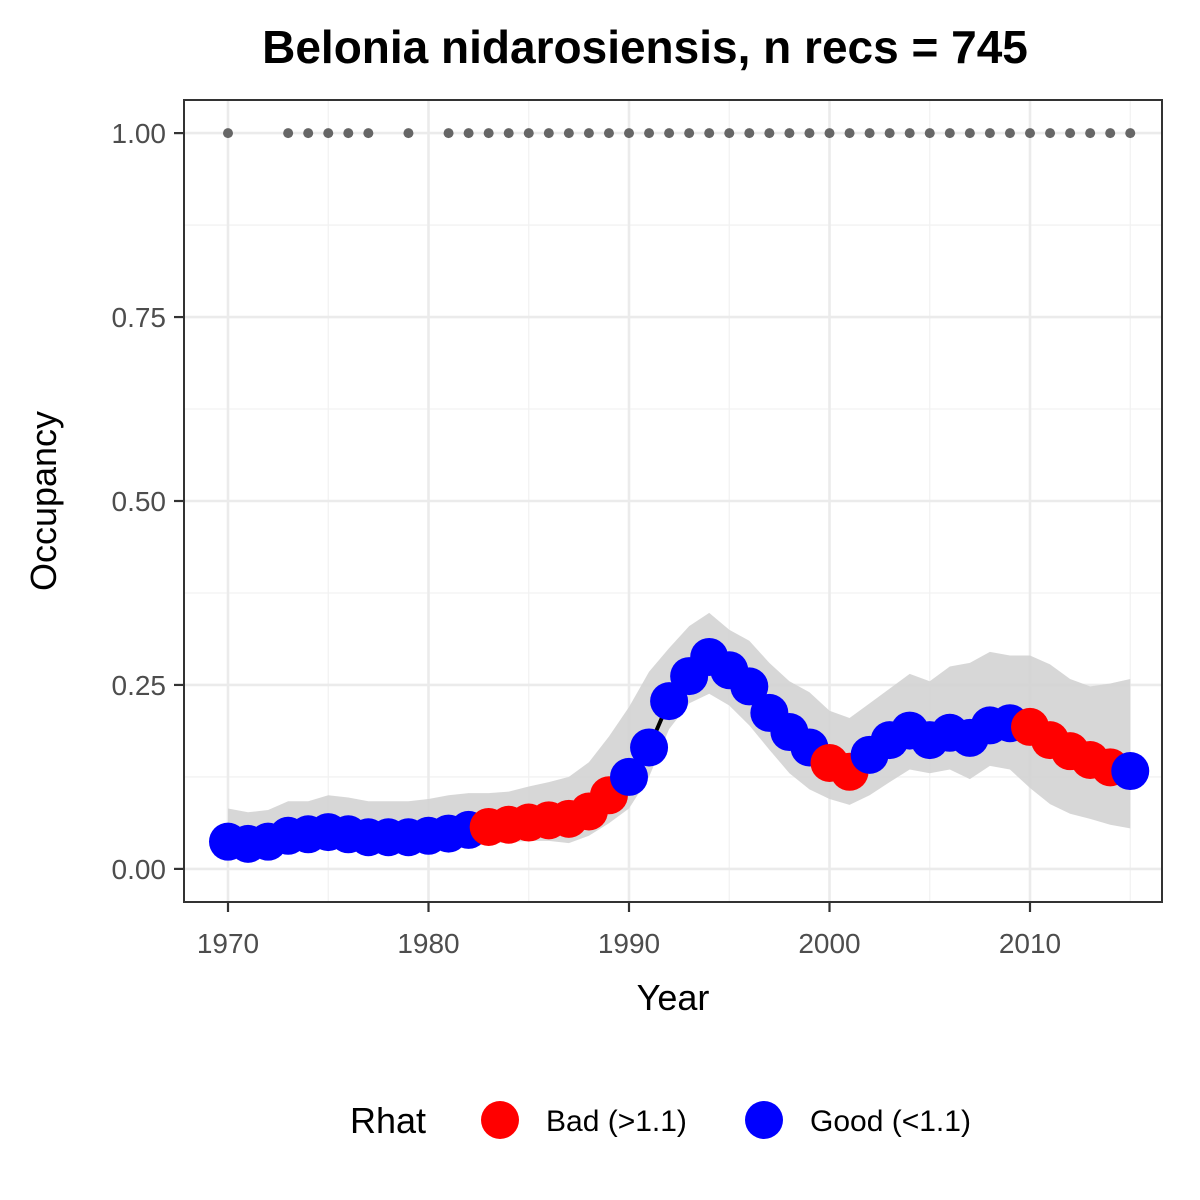 This screenshot has width=1200, height=1200. Describe the element at coordinates (43, 501) in the screenshot. I see `y-axis-title: Occupancy` at that location.